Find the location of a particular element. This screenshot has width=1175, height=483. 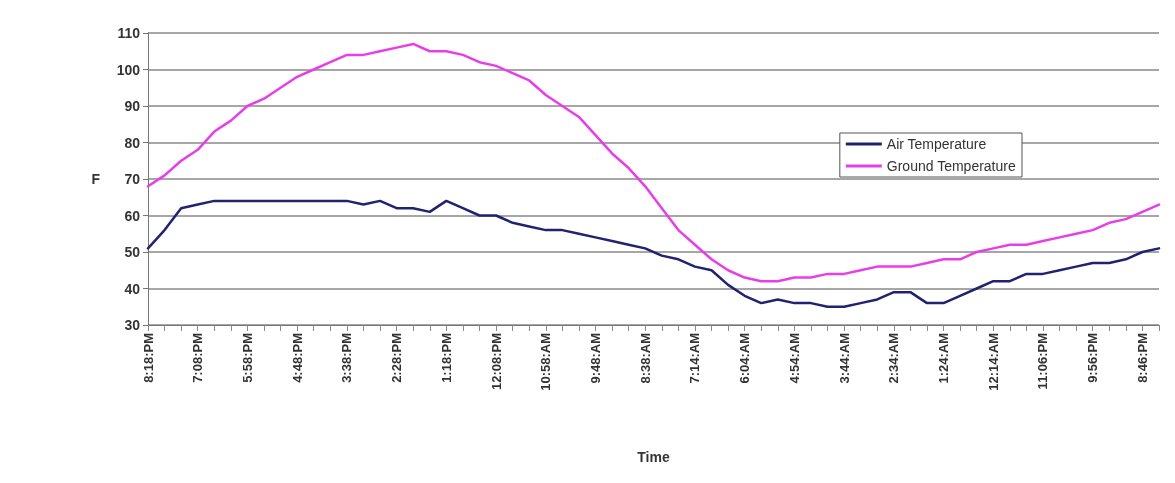

y-tick-label: 30 is located at coordinates (132, 325).